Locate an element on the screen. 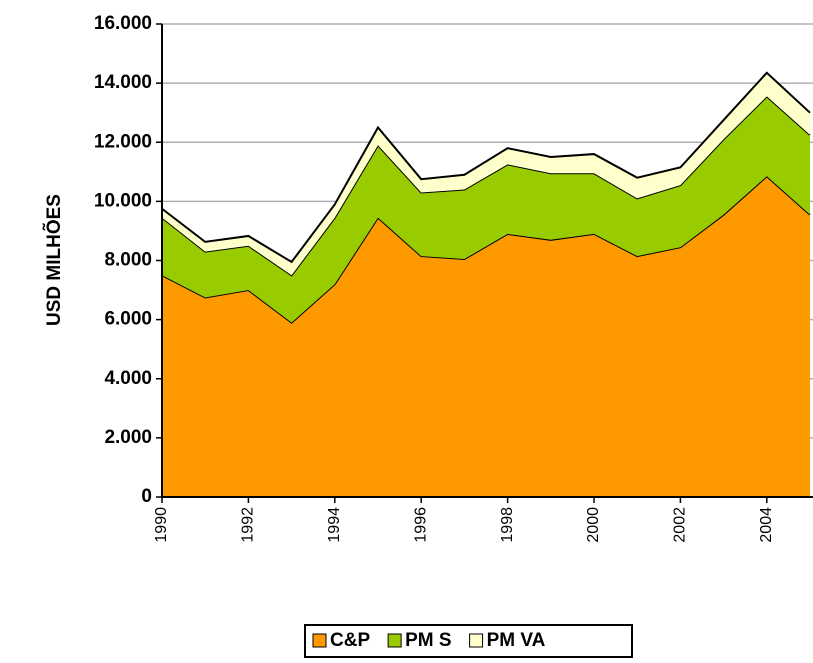 The width and height of the screenshot is (813, 663). legend-label: PM VA is located at coordinates (516, 640).